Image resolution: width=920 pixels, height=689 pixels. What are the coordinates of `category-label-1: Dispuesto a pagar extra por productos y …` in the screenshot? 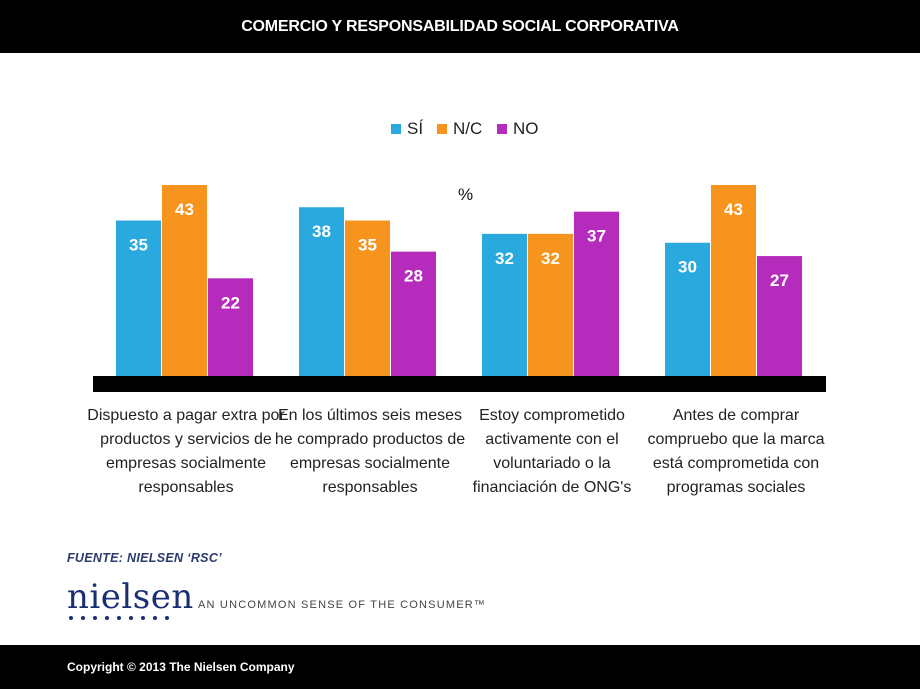 It's located at (186, 451).